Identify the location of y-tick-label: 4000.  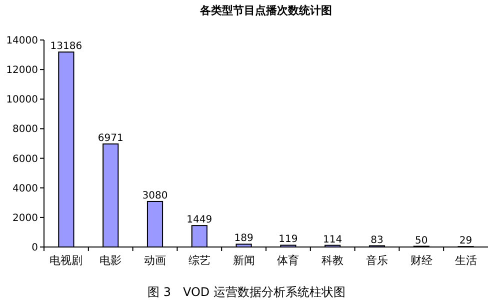
(25, 188).